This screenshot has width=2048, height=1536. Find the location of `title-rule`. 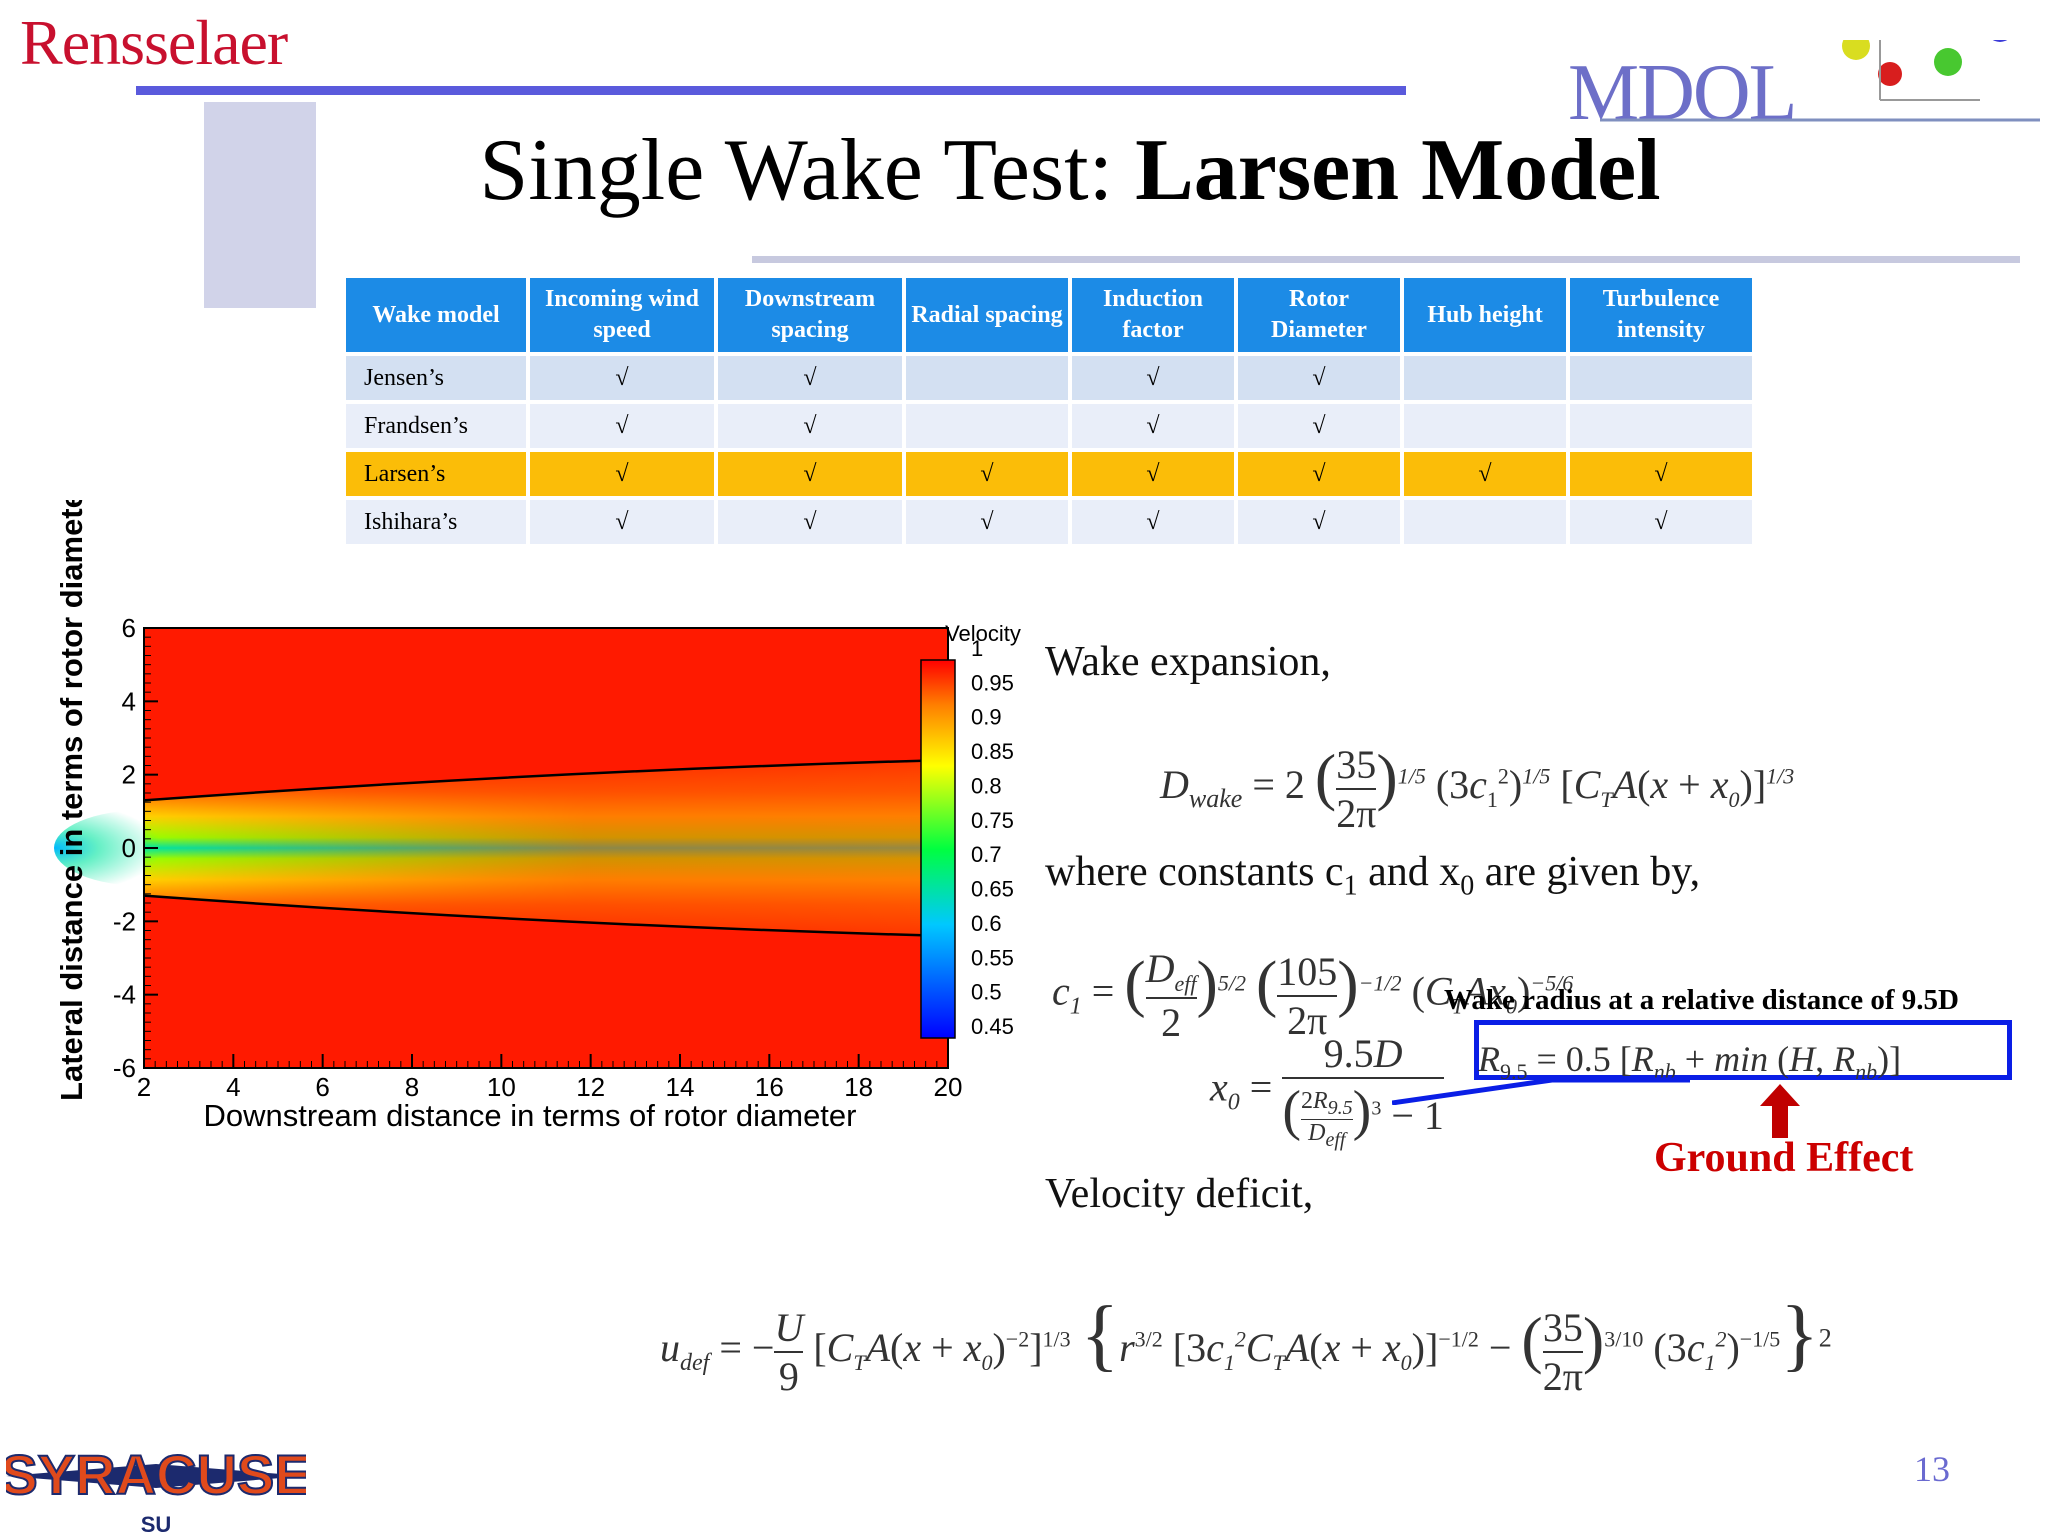

title-rule is located at coordinates (1386, 259).